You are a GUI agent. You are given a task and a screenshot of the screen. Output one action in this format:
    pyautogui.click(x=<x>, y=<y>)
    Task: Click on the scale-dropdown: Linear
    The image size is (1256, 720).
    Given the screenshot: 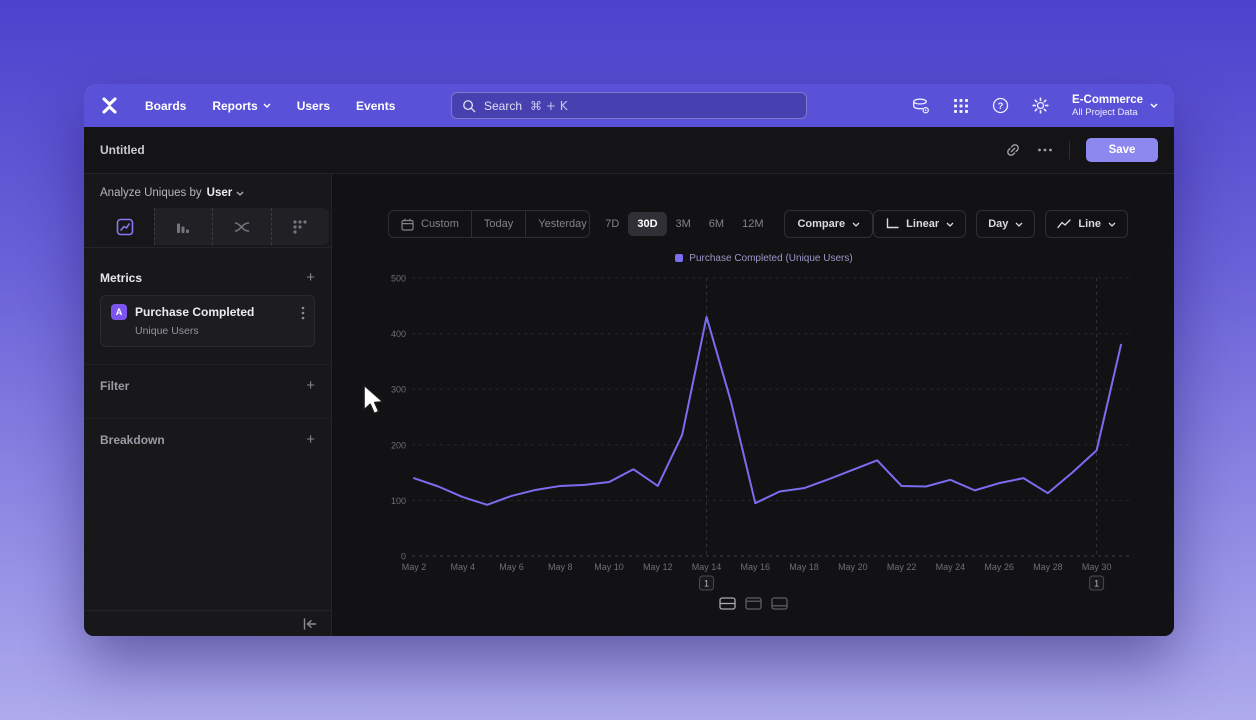 What is the action you would take?
    pyautogui.click(x=920, y=224)
    